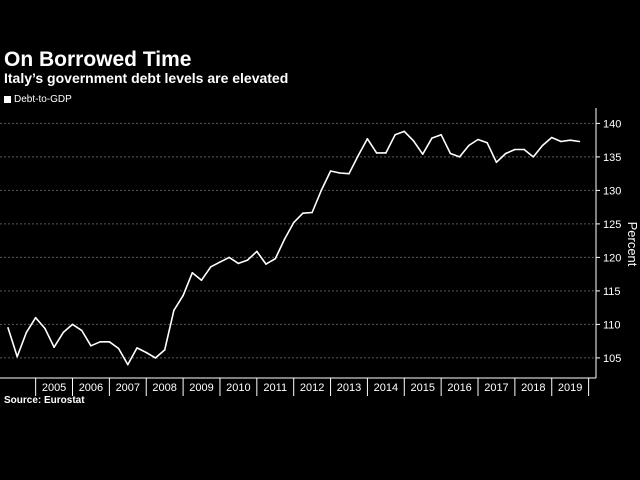 This screenshot has height=480, width=640. Describe the element at coordinates (632, 244) in the screenshot. I see `y-axis-title: Percent` at that location.